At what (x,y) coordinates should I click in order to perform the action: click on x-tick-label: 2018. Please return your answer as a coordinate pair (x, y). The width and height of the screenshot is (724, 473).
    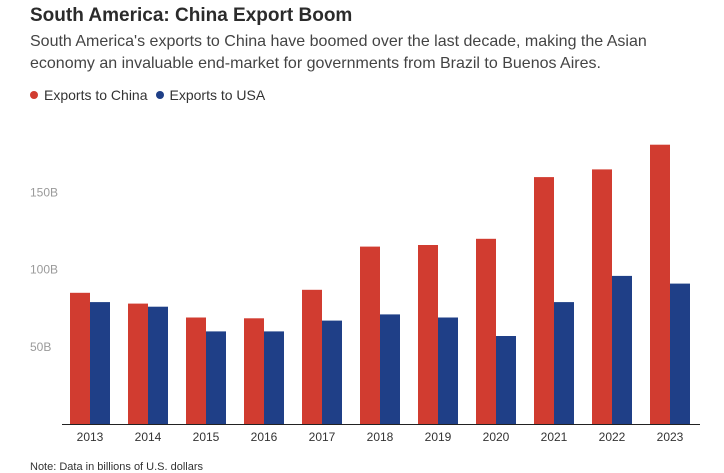
    Looking at the image, I should click on (380, 437).